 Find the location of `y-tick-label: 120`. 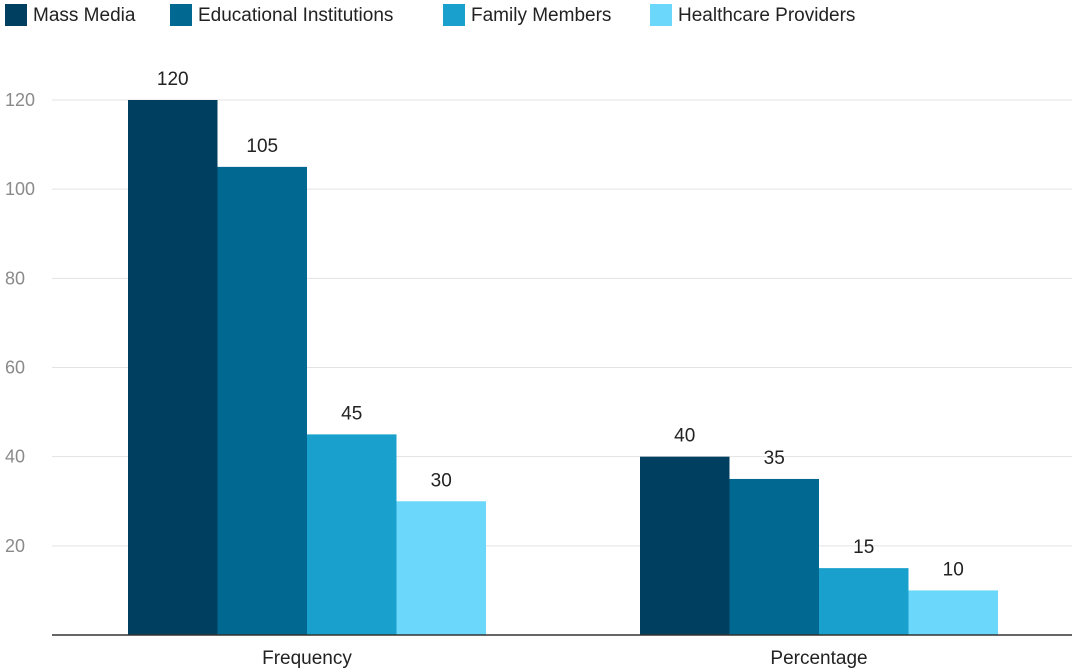

y-tick-label: 120 is located at coordinates (20, 100).